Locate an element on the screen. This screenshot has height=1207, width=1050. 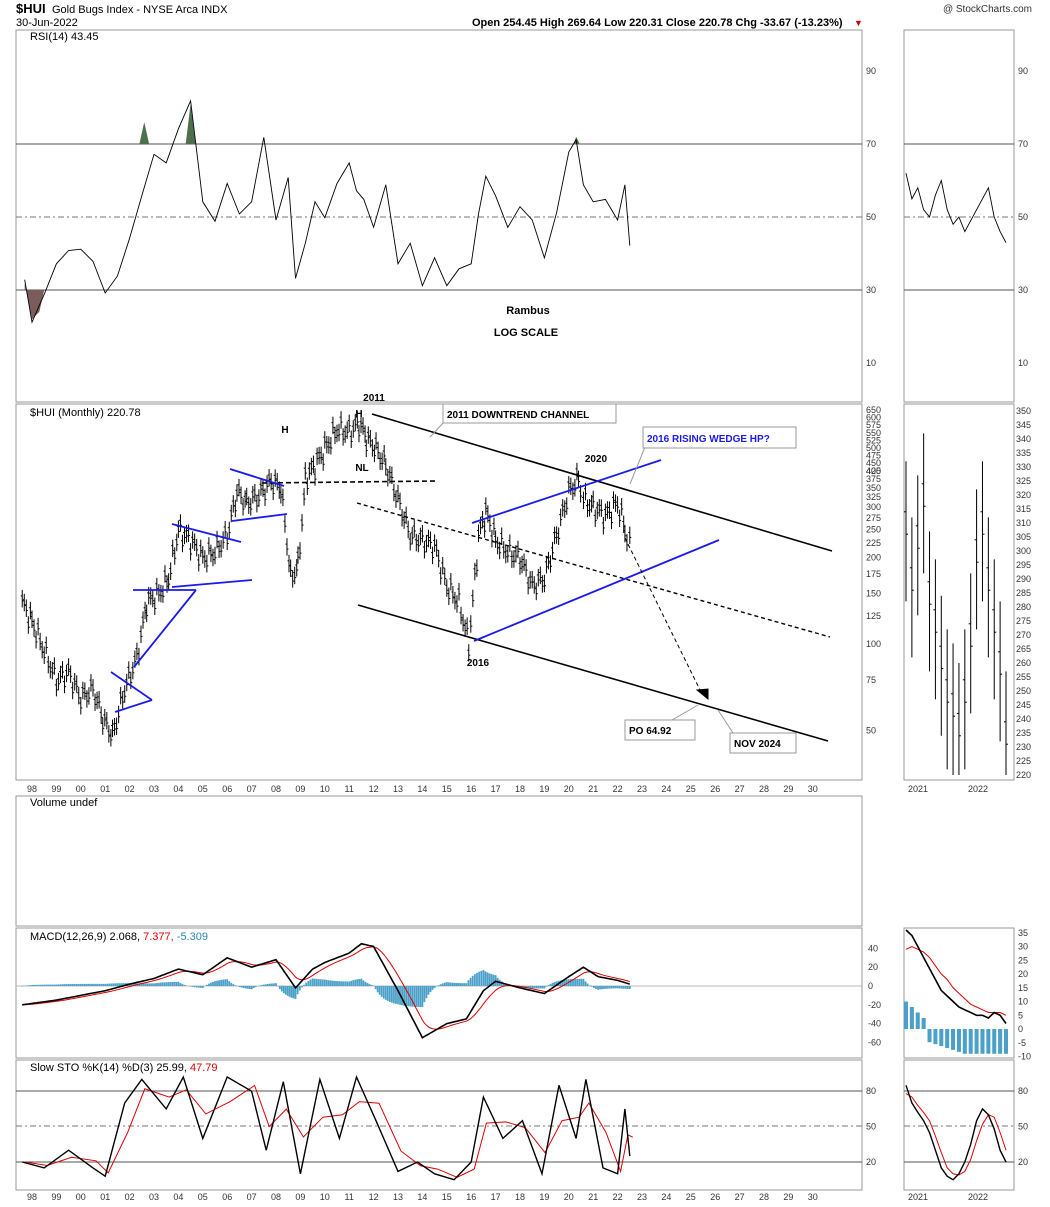
side-rsi-tick: 50 is located at coordinates (1023, 217).